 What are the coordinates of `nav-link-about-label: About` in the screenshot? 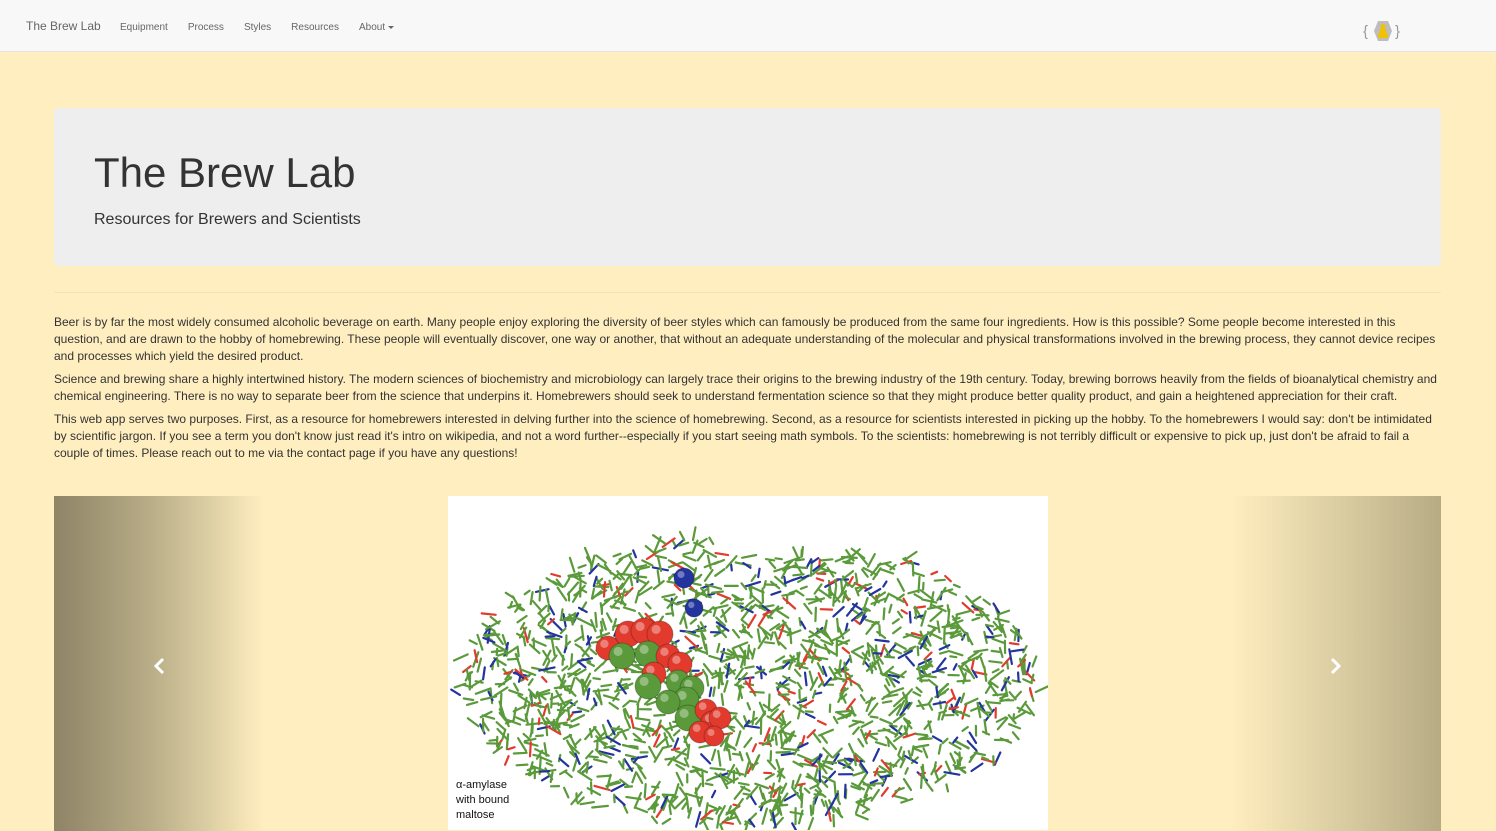 It's located at (372, 27).